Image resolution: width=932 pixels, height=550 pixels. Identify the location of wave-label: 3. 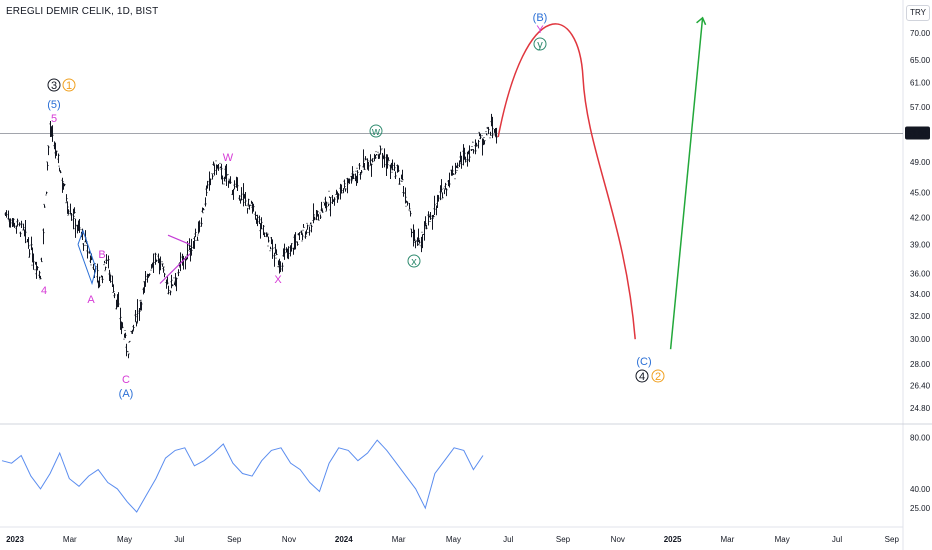
(54, 86).